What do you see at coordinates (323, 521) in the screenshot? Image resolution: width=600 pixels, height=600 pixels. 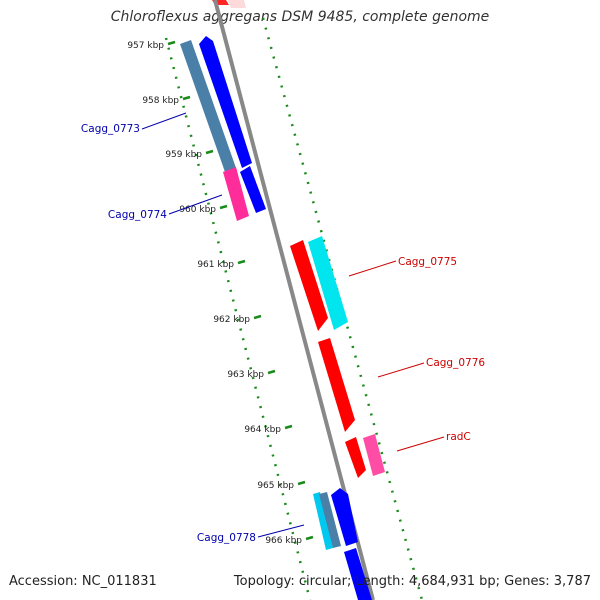 I see `gene-cagg-0778-cyan` at bounding box center [323, 521].